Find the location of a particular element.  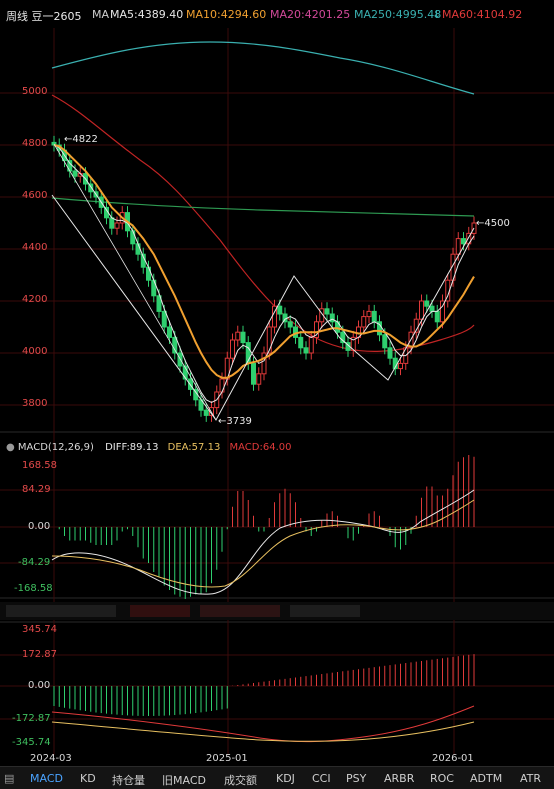

ma60-value: MA60:4104.92 is located at coordinates (482, 14).